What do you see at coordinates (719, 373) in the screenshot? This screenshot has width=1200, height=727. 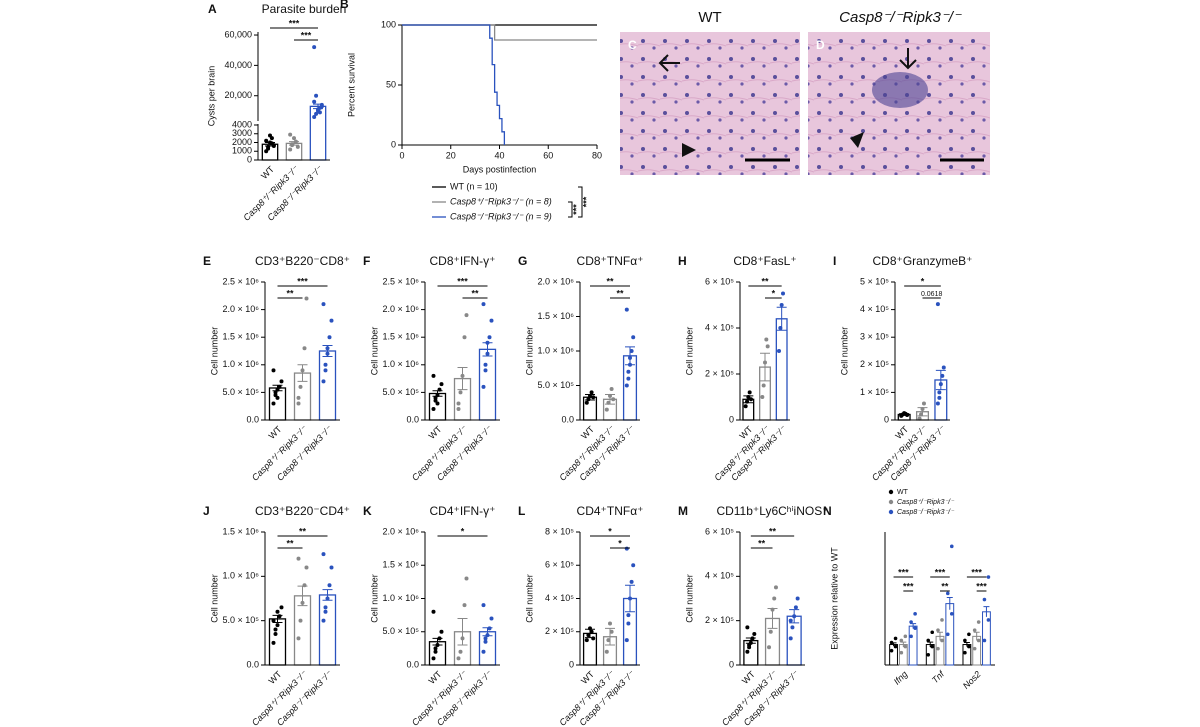 I see `y-tick-label: 2 × 10⁵` at bounding box center [719, 373].